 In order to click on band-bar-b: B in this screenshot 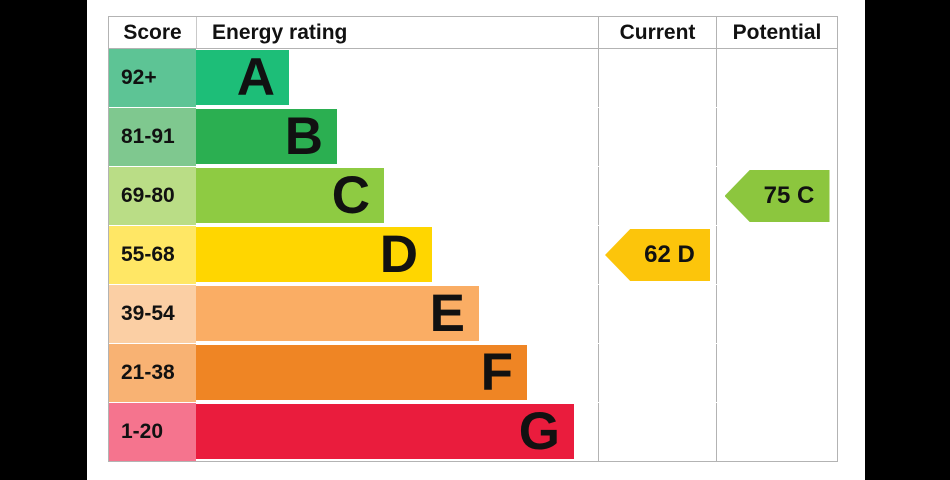, I will do `click(266, 136)`.